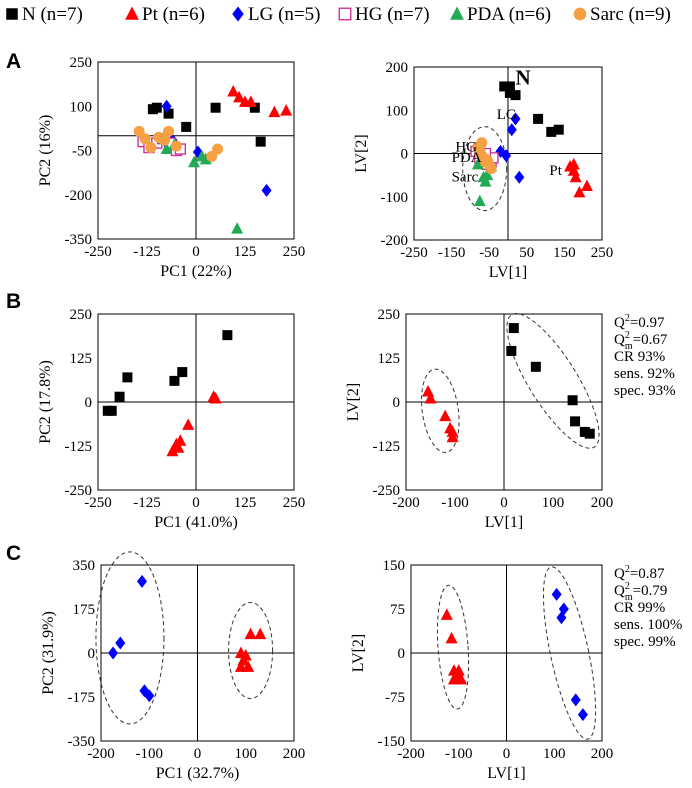 The image size is (692, 788). Describe the element at coordinates (553, 503) in the screenshot. I see `x-tick-label-b-right-3: 100` at that location.